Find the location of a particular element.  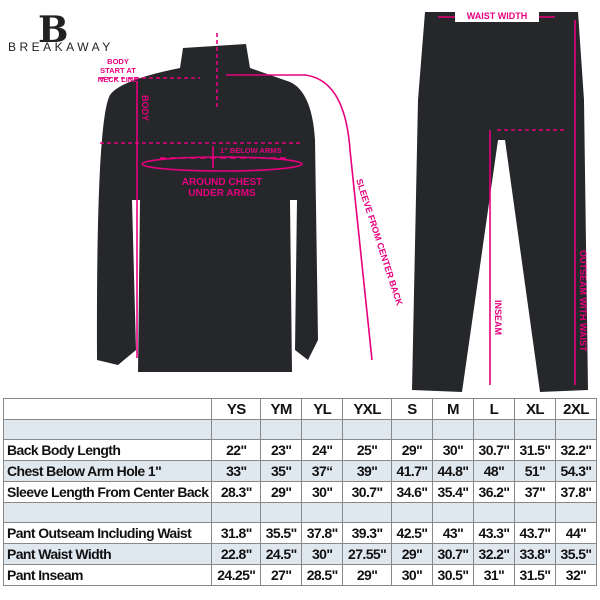

body-start-label: BODY START AT NECK LINE is located at coordinates (118, 70).